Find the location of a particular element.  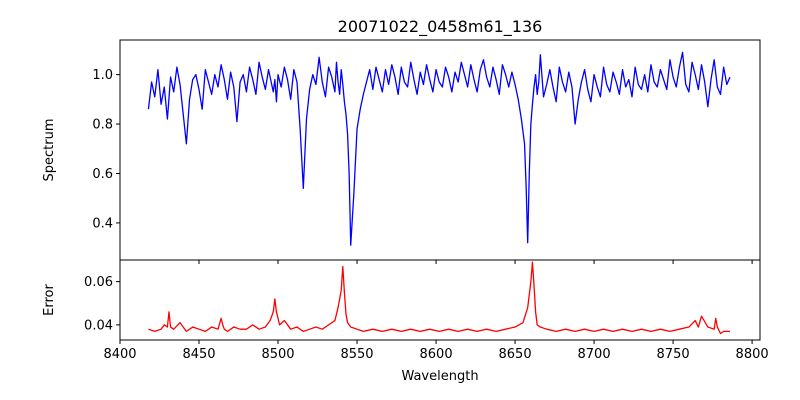

error-x-tick-label: 8700 is located at coordinates (594, 354).